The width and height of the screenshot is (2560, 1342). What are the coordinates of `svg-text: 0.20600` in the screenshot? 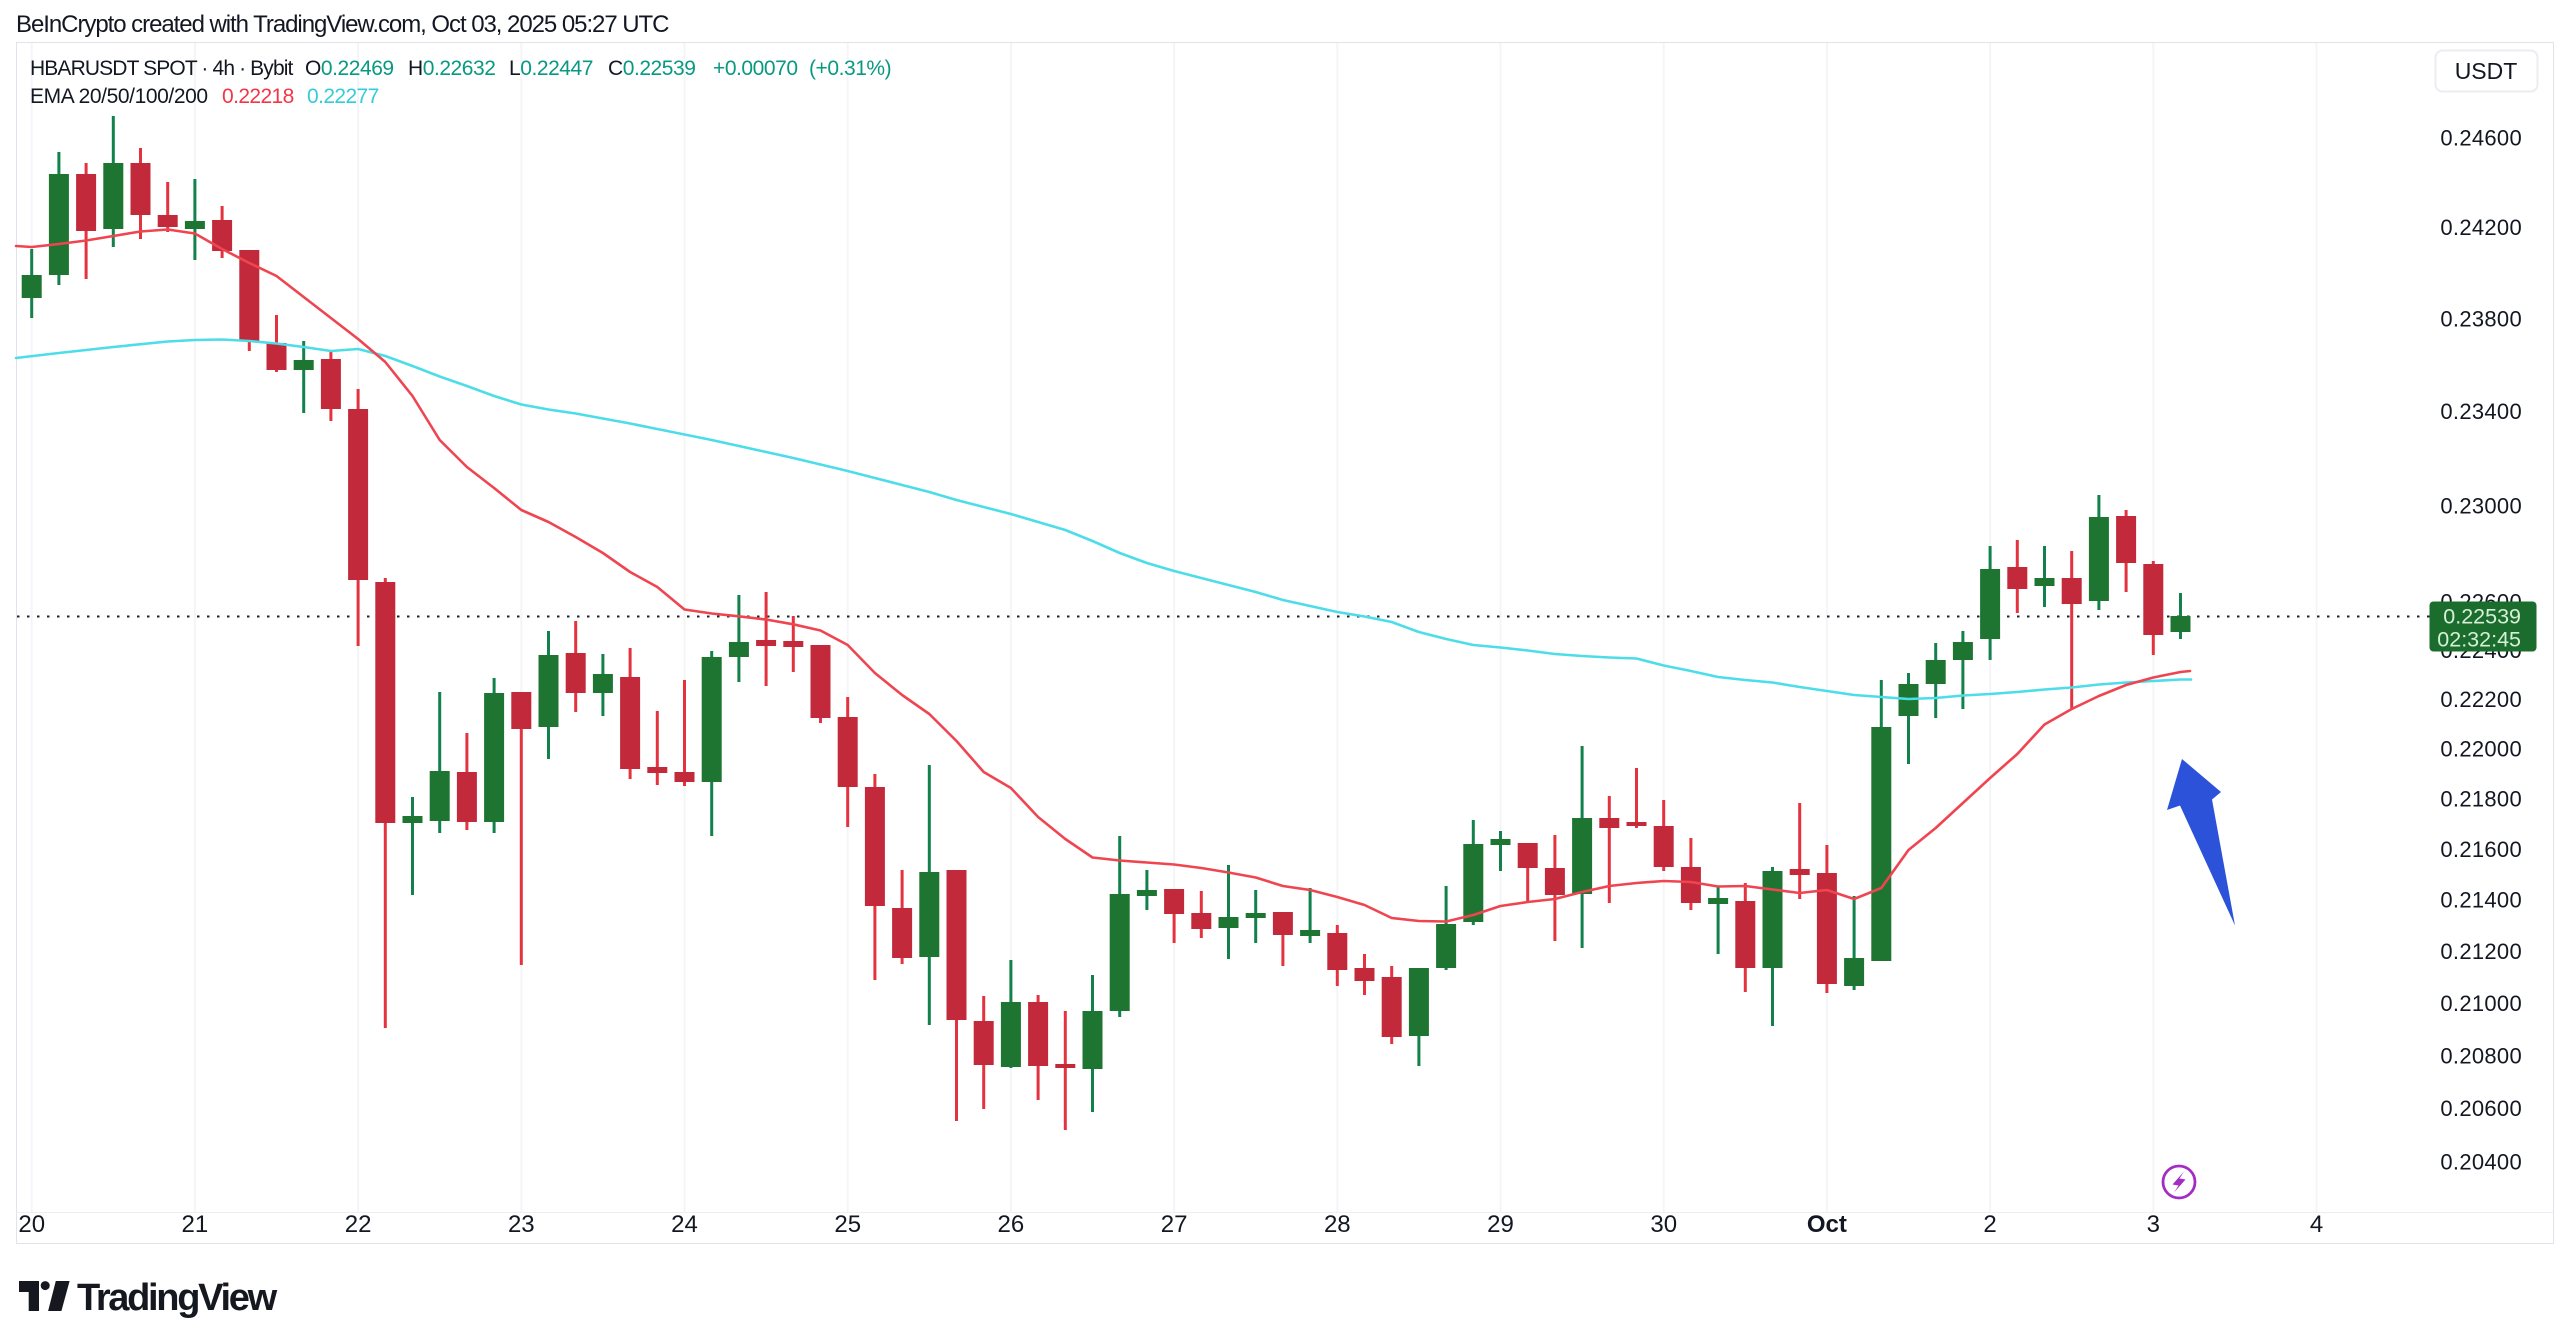 It's located at (2481, 1108).